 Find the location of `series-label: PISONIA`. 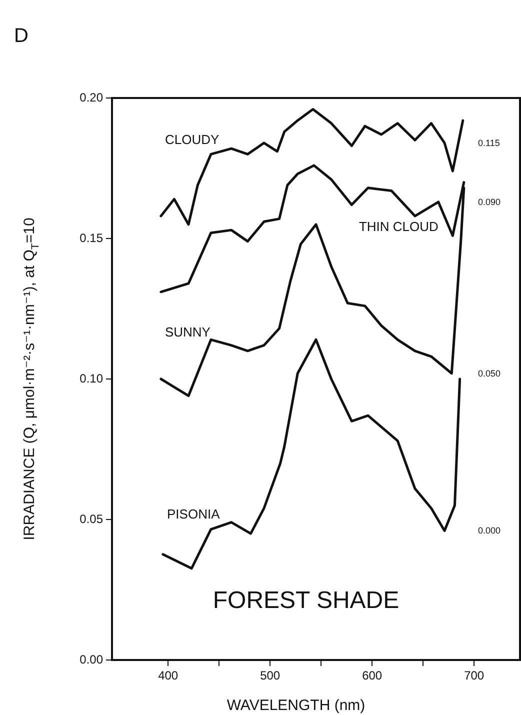

series-label: PISONIA is located at coordinates (193, 514).